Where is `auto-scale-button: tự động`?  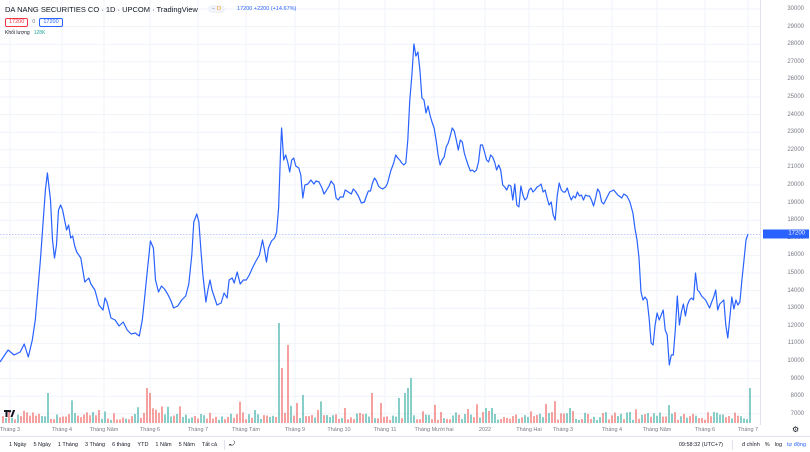 auto-scale-button: tự động is located at coordinates (796, 444).